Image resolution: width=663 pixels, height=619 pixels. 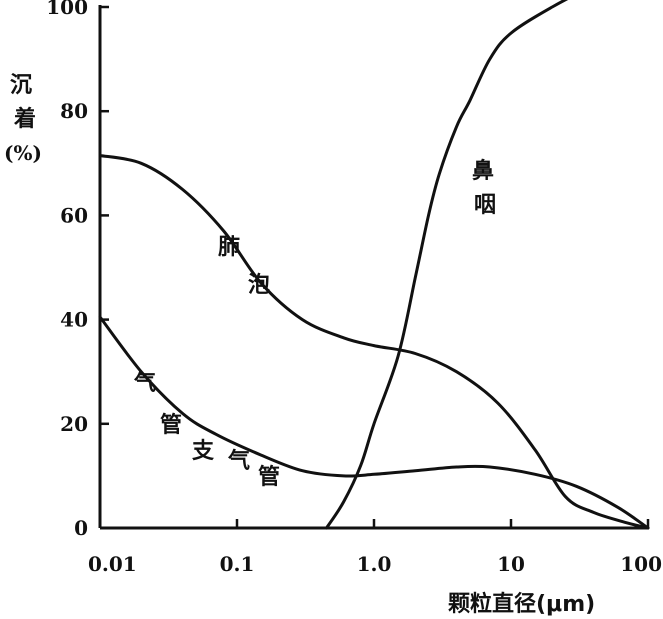 What do you see at coordinates (74, 111) in the screenshot?
I see `y-tick-label-4: 80` at bounding box center [74, 111].